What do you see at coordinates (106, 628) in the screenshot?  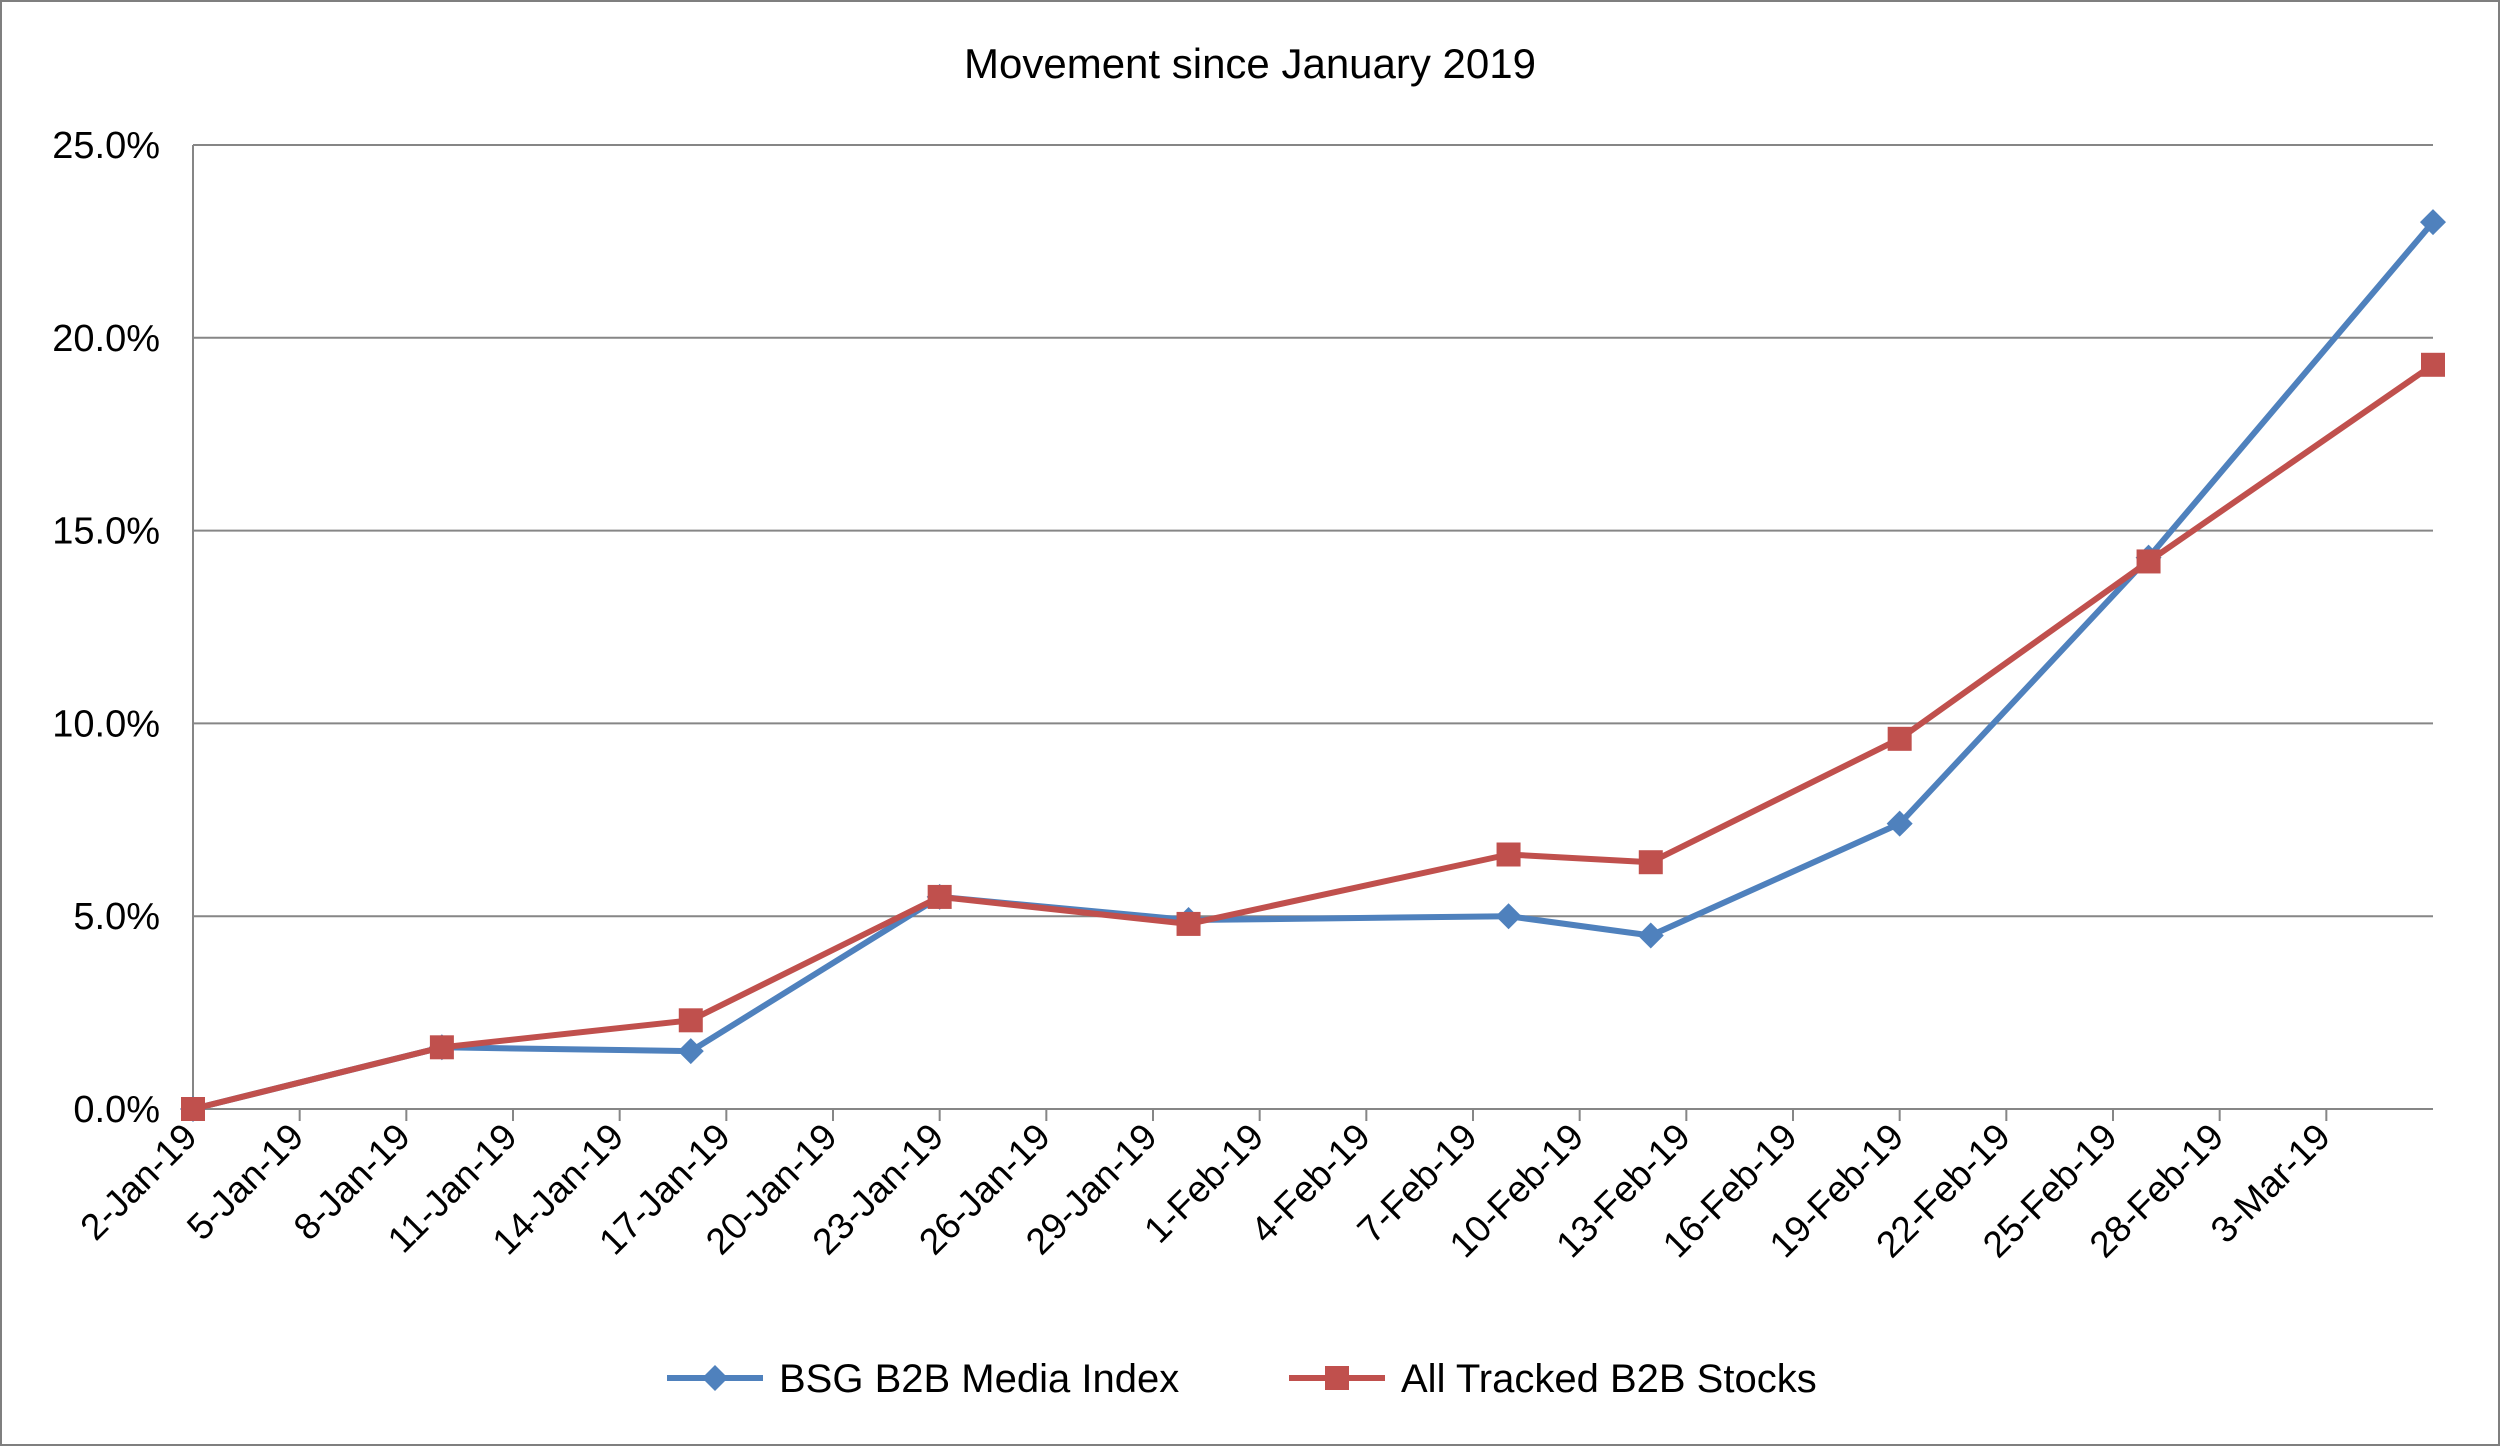 I see `y-axis-ticks: 0.0% 5.0% 10.0% 15.0% 20.0% 25.0%` at bounding box center [106, 628].